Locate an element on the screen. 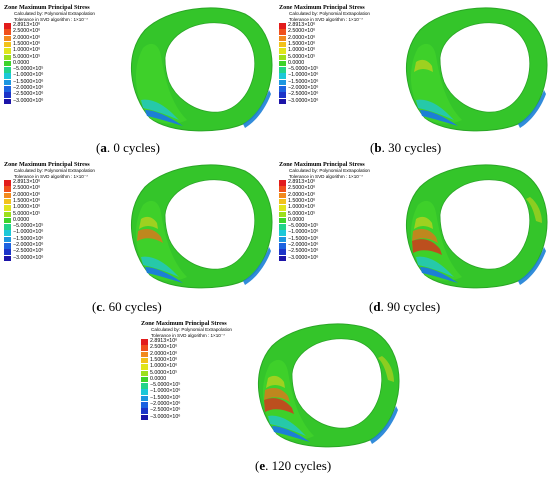 This screenshot has height=478, width=550. caption-c: (c. 60 cycles) is located at coordinates (127, 306).